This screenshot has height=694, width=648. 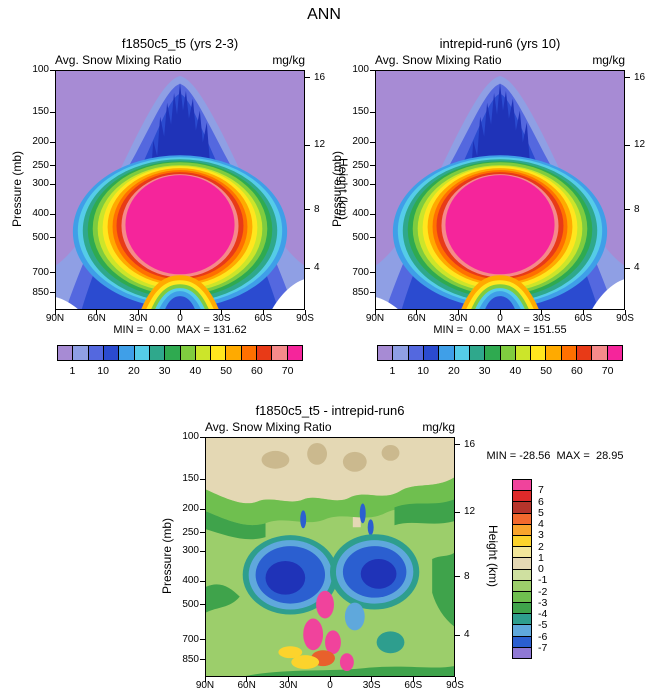 I want to click on colorbar-cells, so click(x=180, y=353).